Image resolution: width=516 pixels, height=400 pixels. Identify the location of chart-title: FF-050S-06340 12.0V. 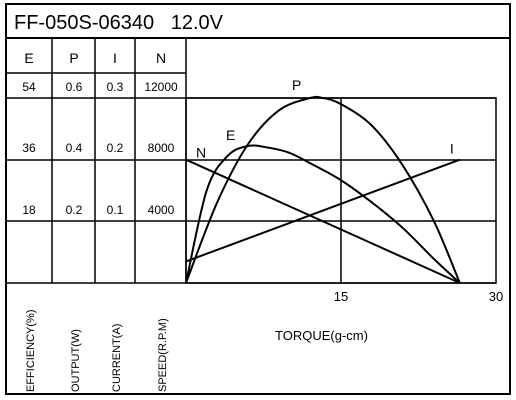
(119, 23).